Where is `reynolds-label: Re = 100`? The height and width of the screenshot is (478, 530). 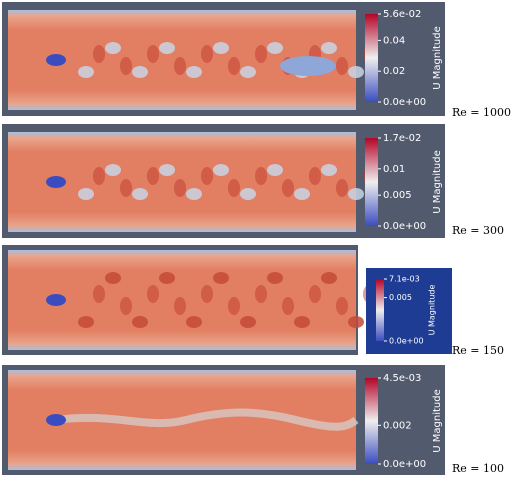
reynolds-label: Re = 100 is located at coordinates (478, 468).